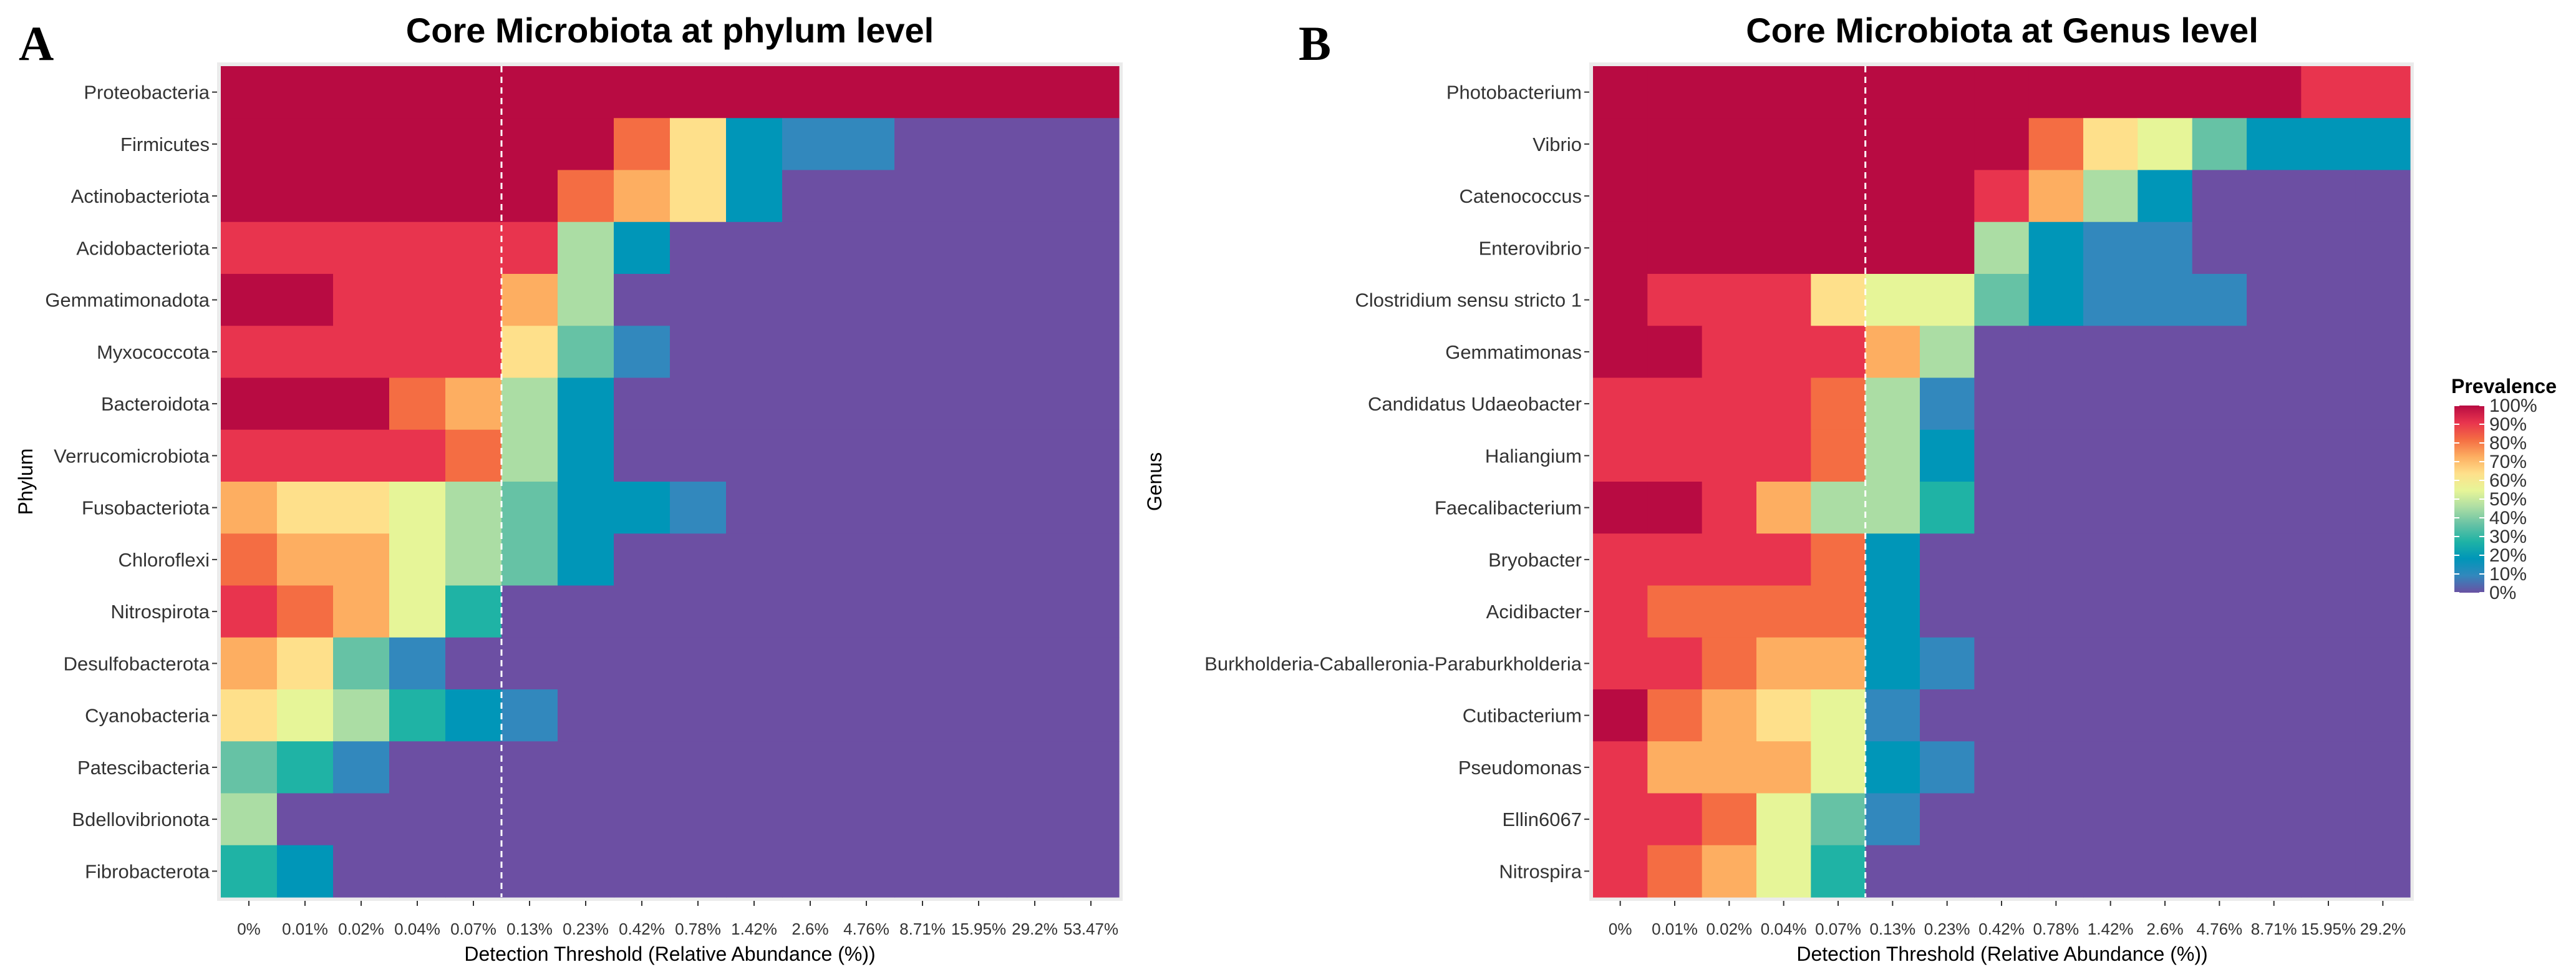  Describe the element at coordinates (2002, 30) in the screenshot. I see `chart-title: Core Microbiota at Genus level` at that location.